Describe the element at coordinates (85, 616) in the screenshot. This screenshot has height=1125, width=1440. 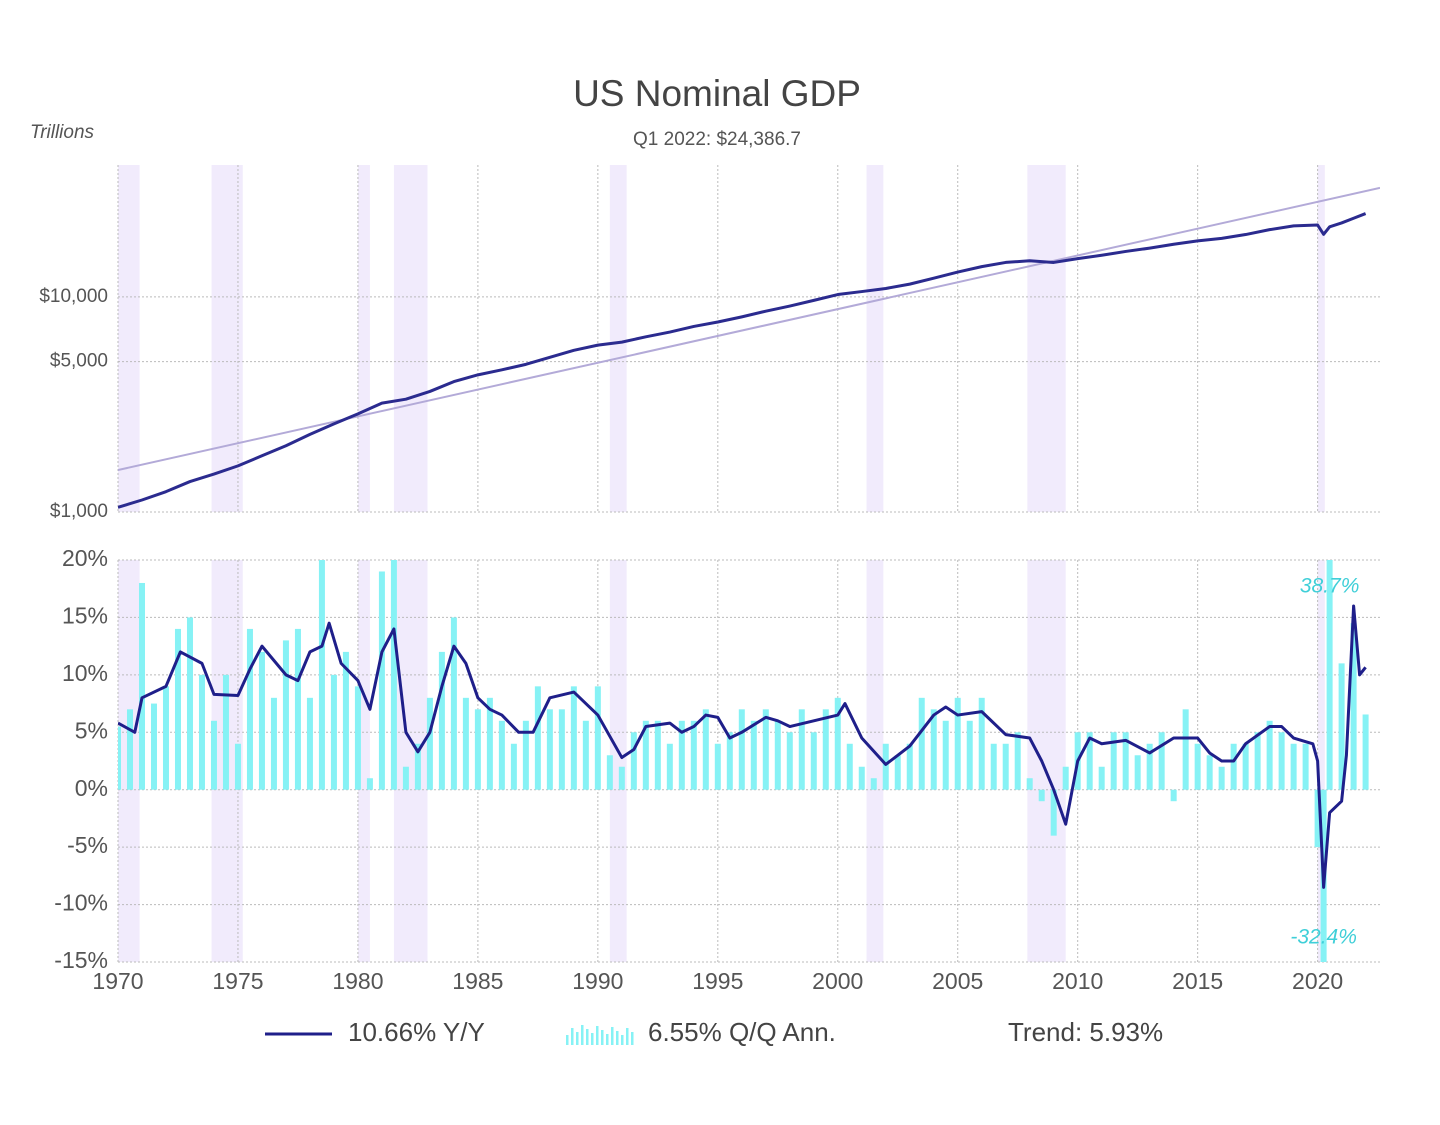
I see `y-tick-label: 15%` at that location.